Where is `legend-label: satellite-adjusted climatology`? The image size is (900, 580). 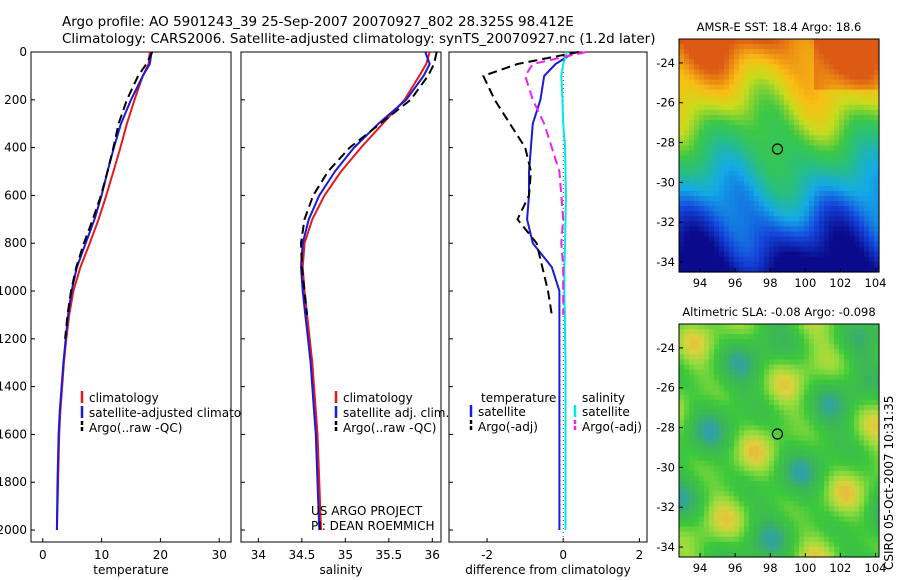
legend-label: satellite-adjusted climatology is located at coordinates (178, 413).